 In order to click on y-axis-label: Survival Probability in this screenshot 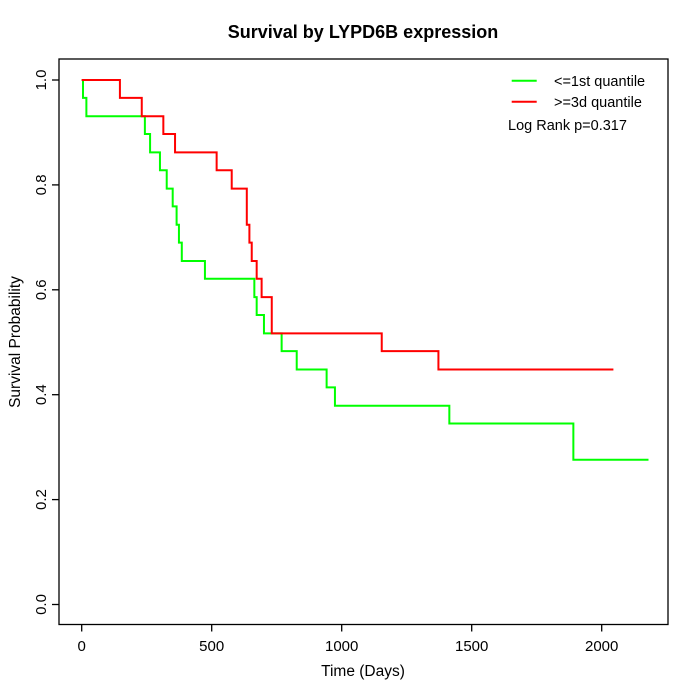, I will do `click(15, 342)`.